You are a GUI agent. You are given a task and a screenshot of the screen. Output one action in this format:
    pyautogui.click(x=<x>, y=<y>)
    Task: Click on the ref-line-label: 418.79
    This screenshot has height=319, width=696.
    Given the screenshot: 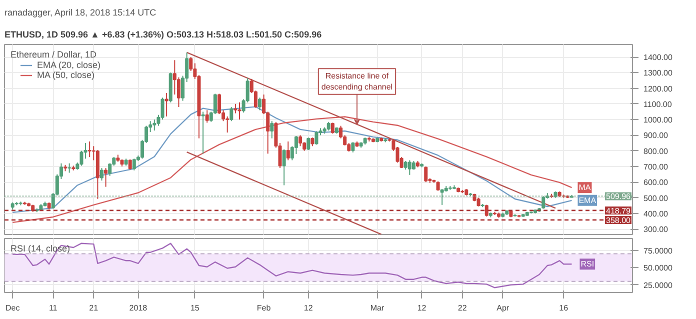 What is the action you would take?
    pyautogui.click(x=619, y=211)
    